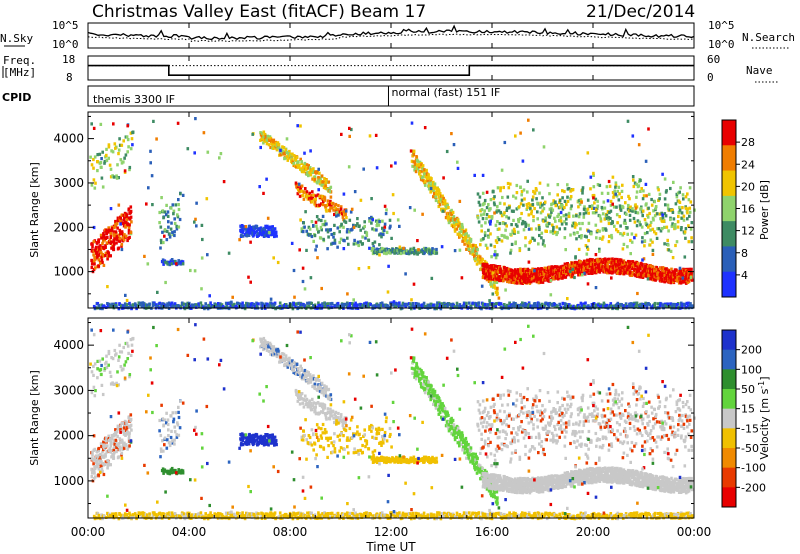  Describe the element at coordinates (218, 12) in the screenshot. I see `plot-title: Christmas Valley East (fitACF)` at that location.